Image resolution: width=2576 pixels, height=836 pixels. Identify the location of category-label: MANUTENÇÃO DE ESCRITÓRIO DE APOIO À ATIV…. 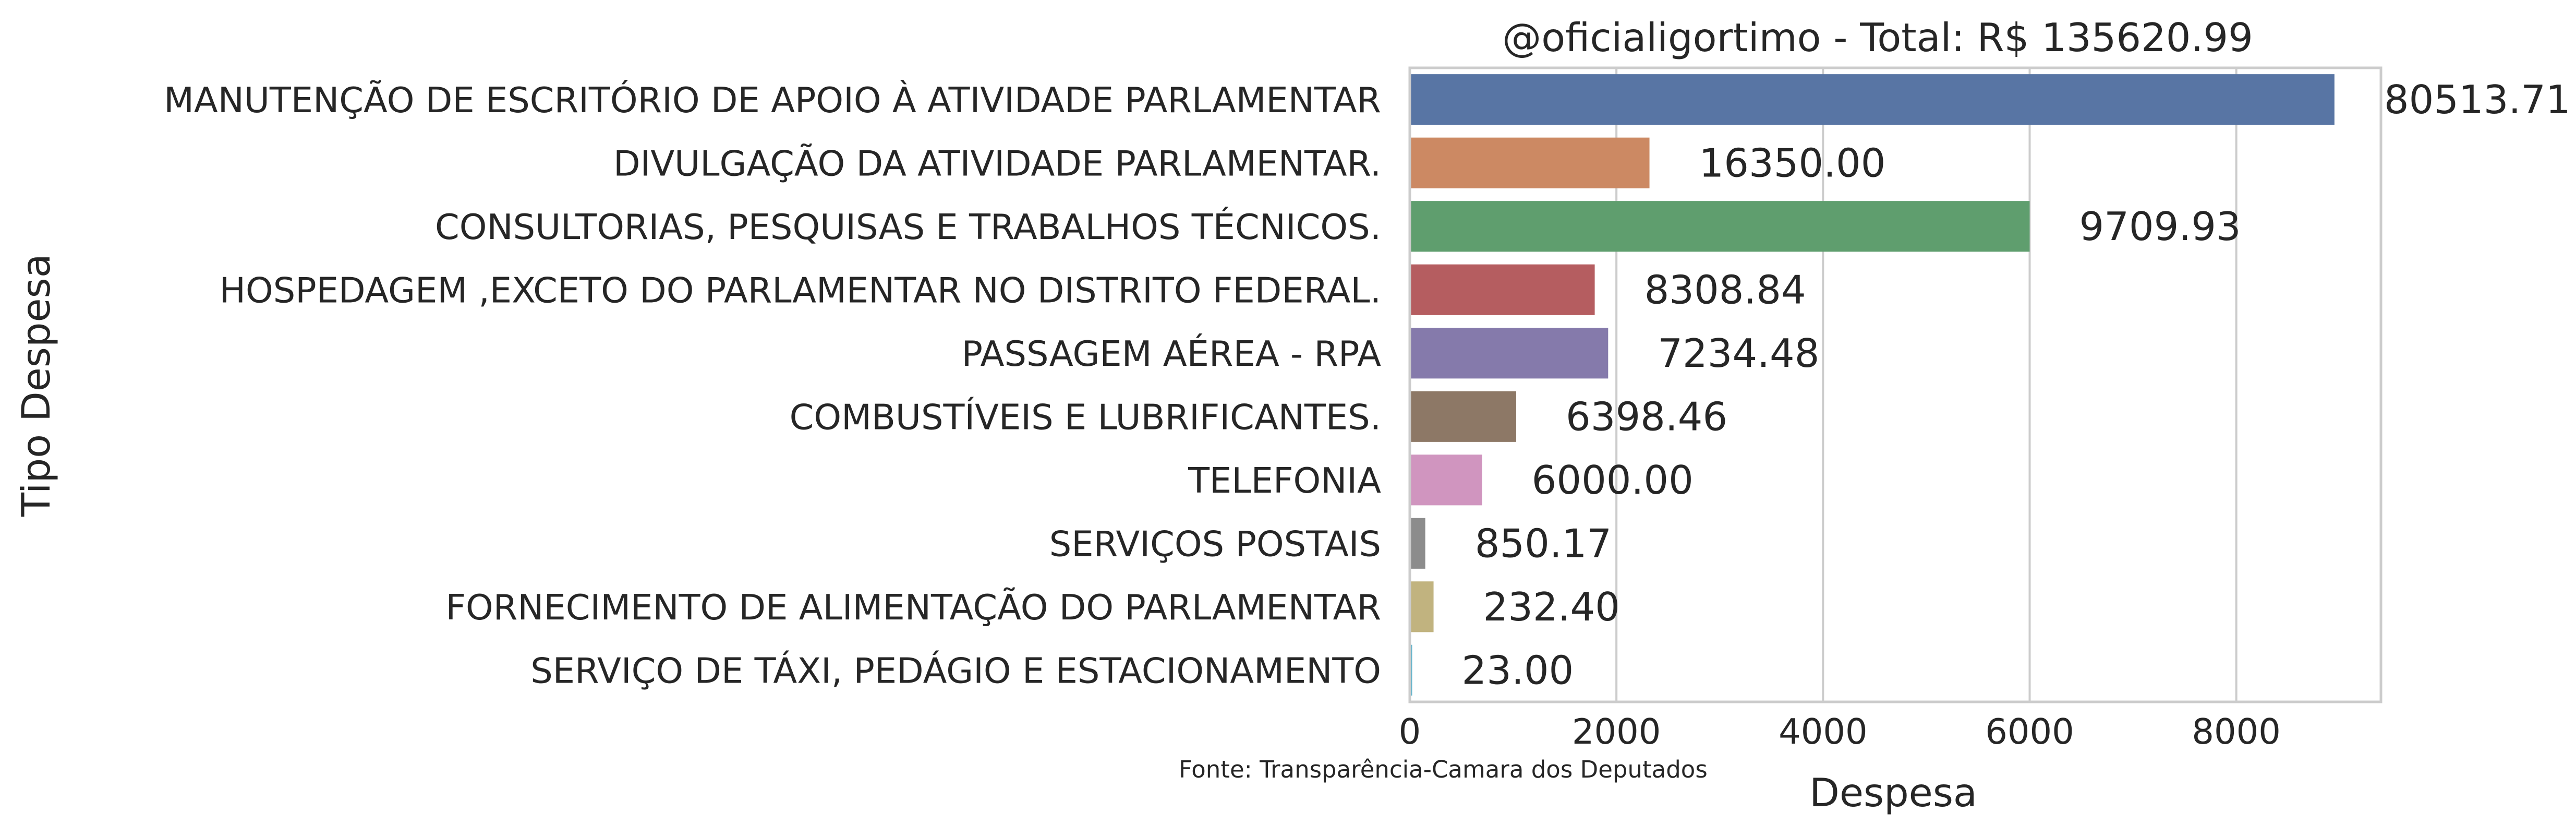
(772, 100).